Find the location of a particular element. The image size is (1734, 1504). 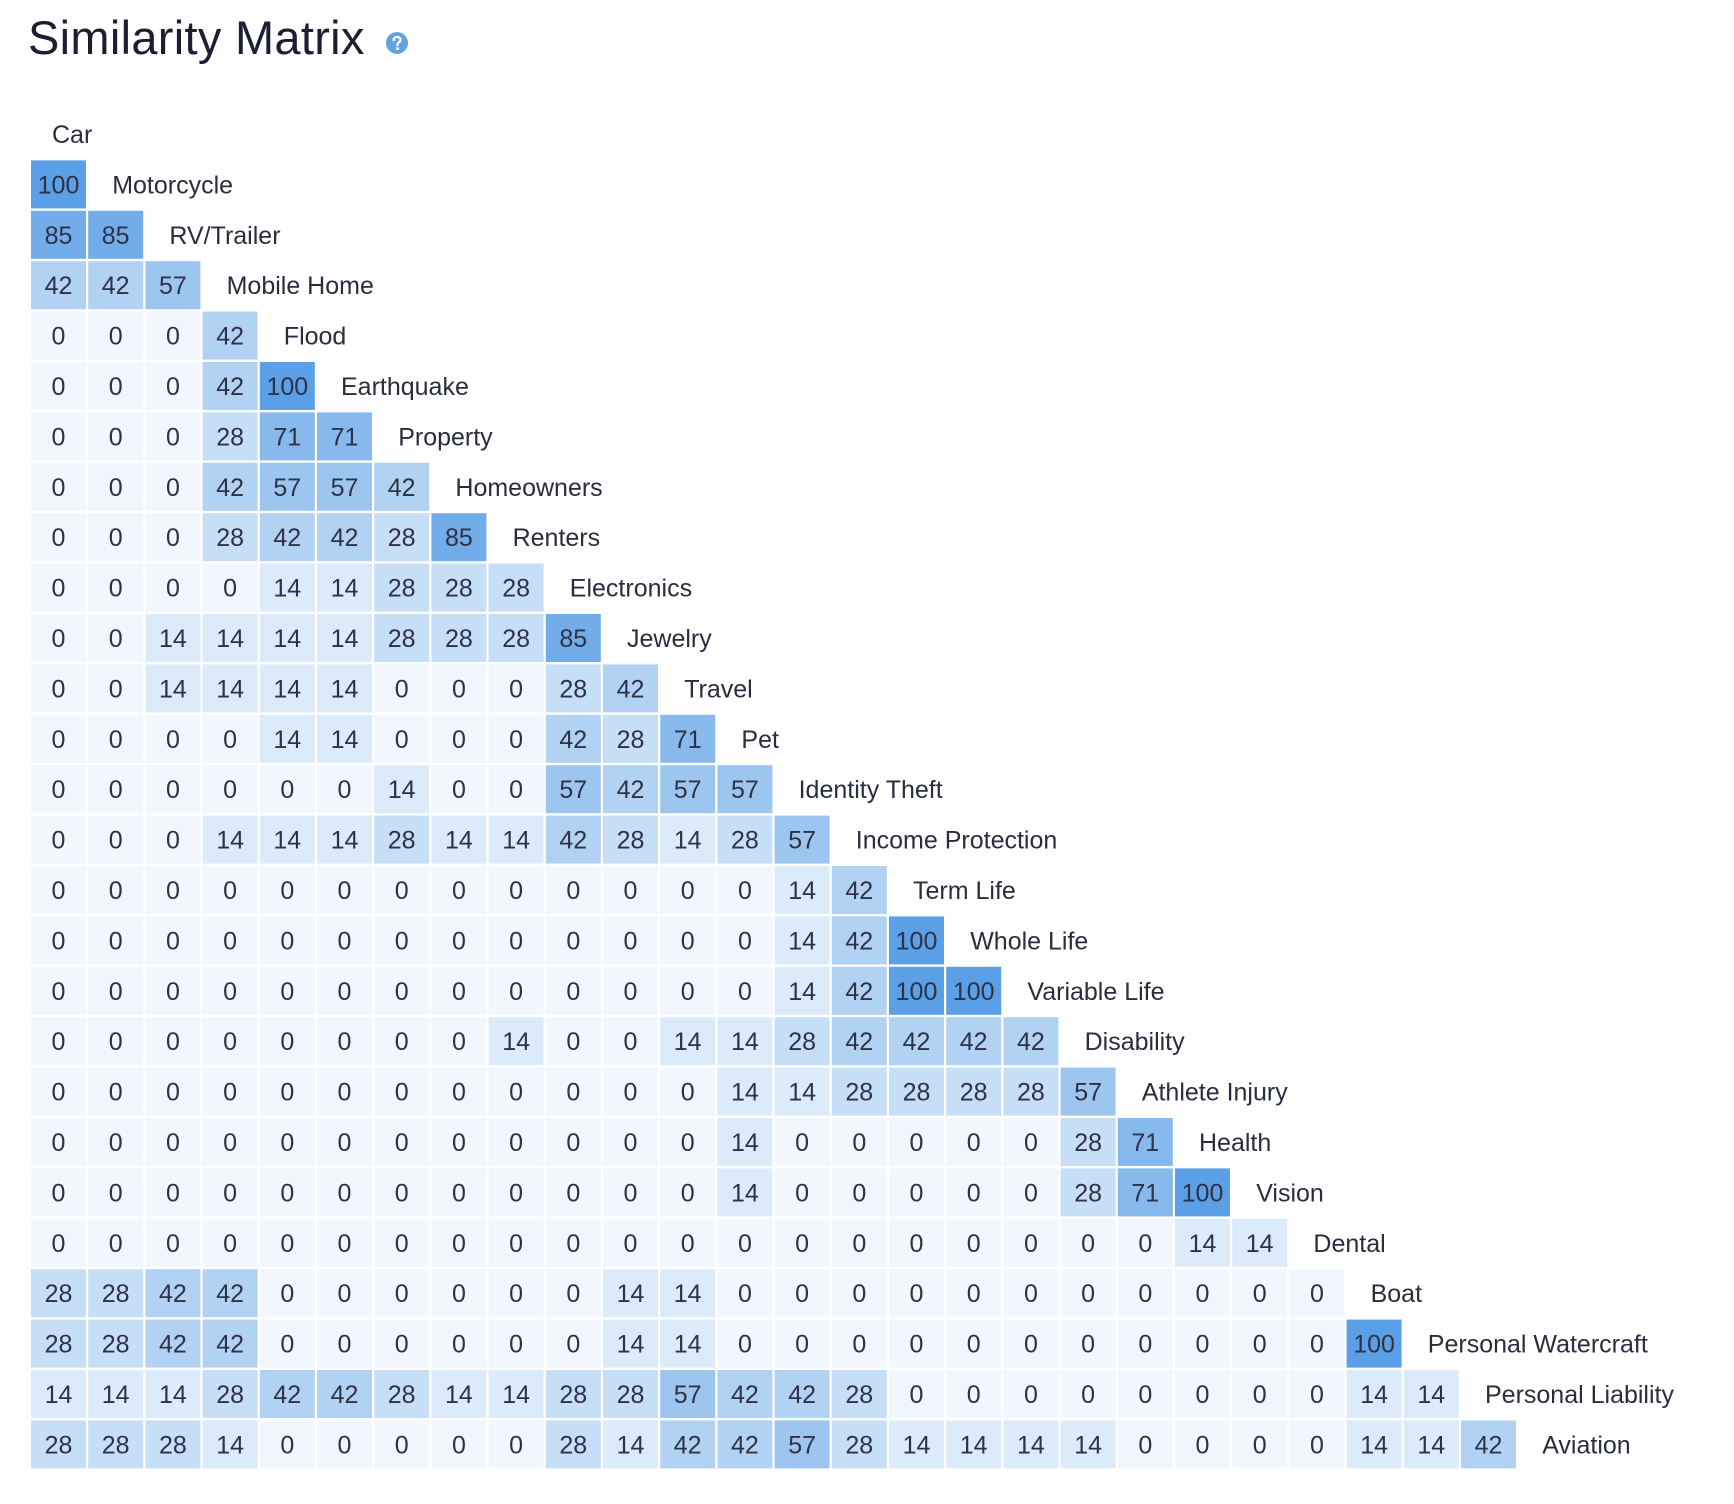

matrix-cell-r26-c14 is located at coordinates (859, 1444).